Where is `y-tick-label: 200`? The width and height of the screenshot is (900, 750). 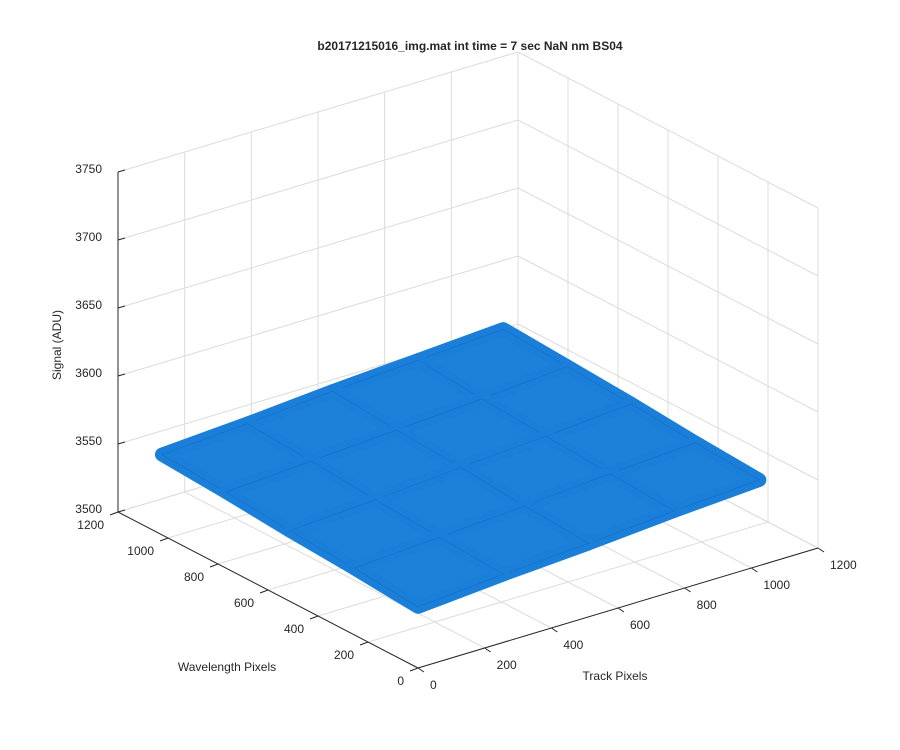 y-tick-label: 200 is located at coordinates (344, 655).